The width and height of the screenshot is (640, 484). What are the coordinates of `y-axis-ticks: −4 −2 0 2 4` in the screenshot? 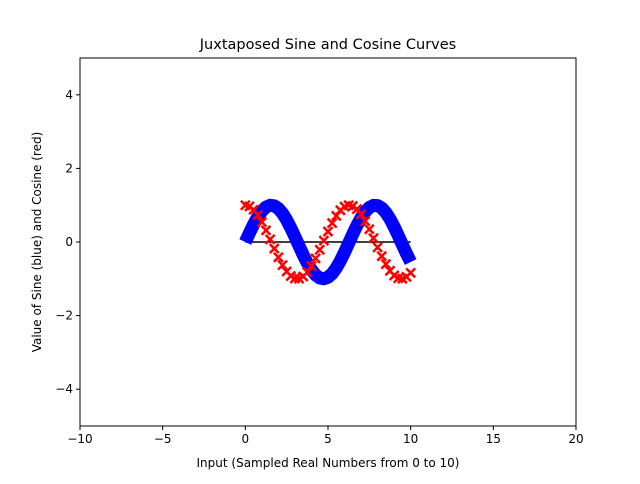 It's located at (67, 242).